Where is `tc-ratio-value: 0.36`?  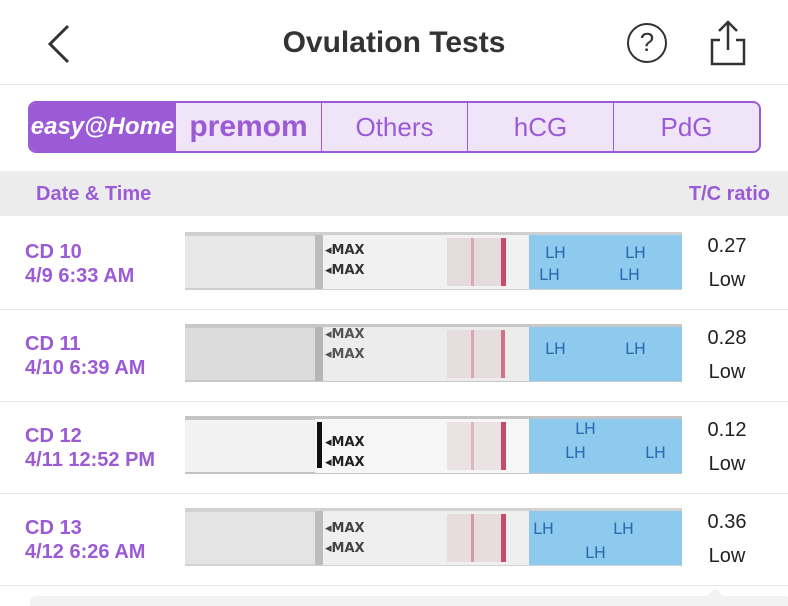
tc-ratio-value: 0.36 is located at coordinates (727, 522).